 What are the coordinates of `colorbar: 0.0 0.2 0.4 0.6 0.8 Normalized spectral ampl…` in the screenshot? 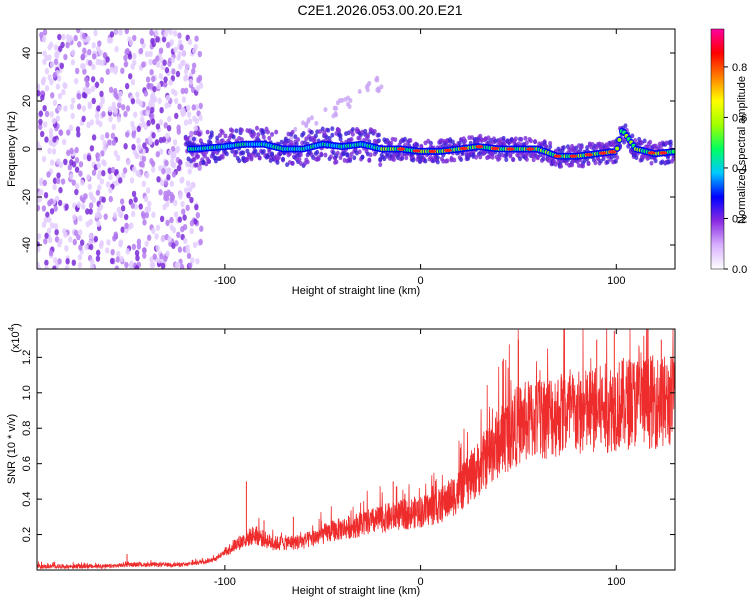 It's located at (729, 152).